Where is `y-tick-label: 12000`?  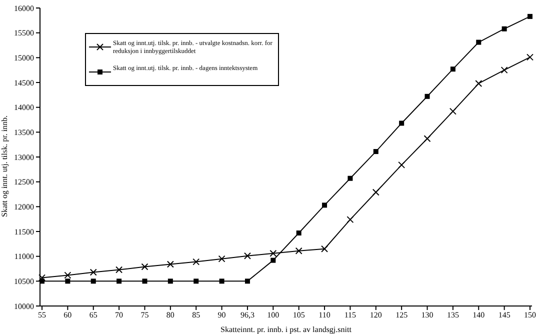 y-tick-label: 12000 is located at coordinates (24, 207).